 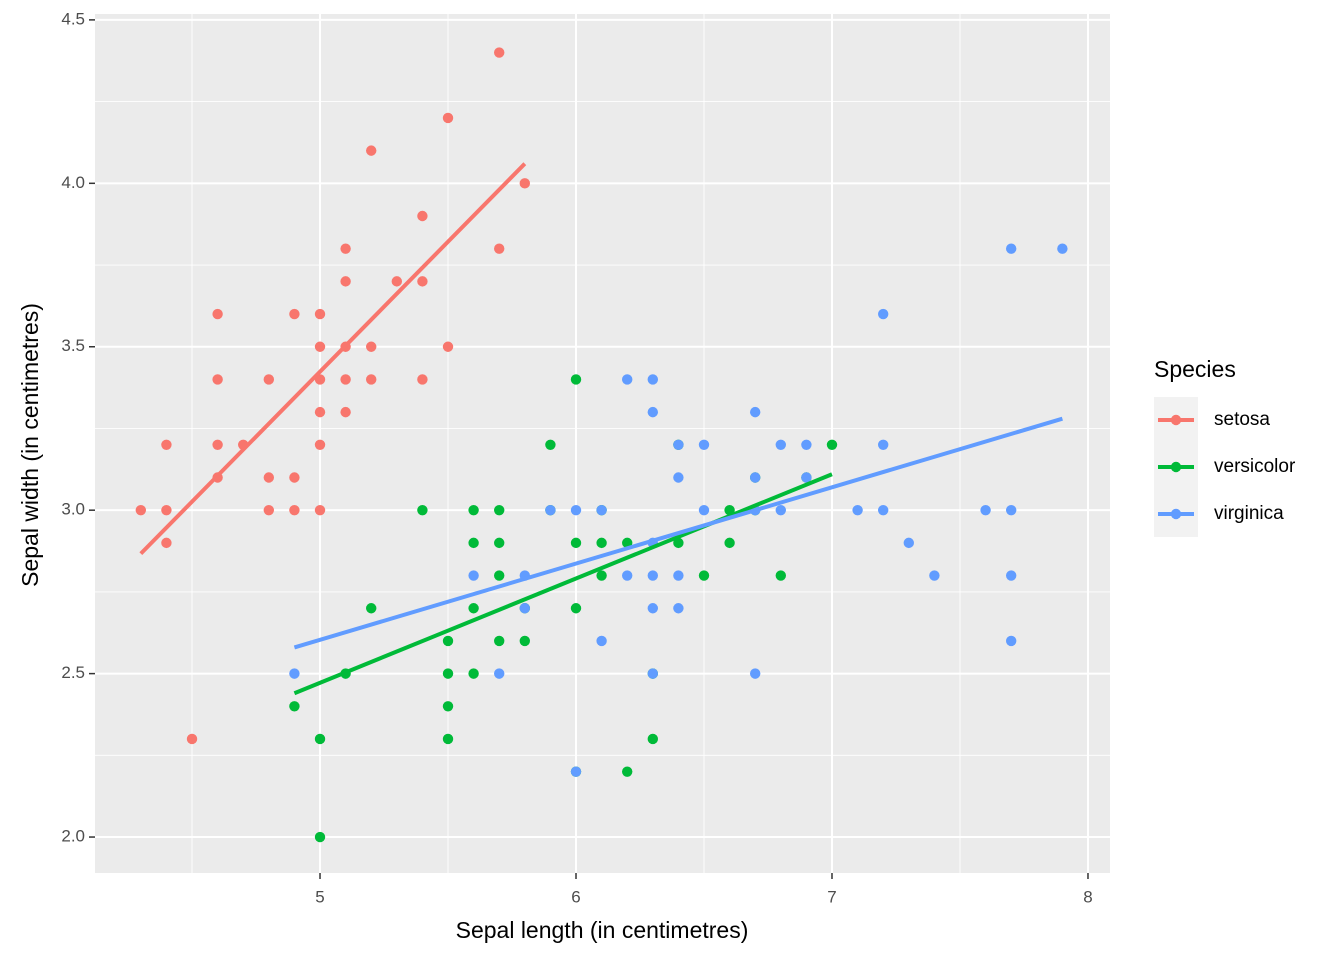 What do you see at coordinates (73, 18) in the screenshot?
I see `y-tick-label: 4.5` at bounding box center [73, 18].